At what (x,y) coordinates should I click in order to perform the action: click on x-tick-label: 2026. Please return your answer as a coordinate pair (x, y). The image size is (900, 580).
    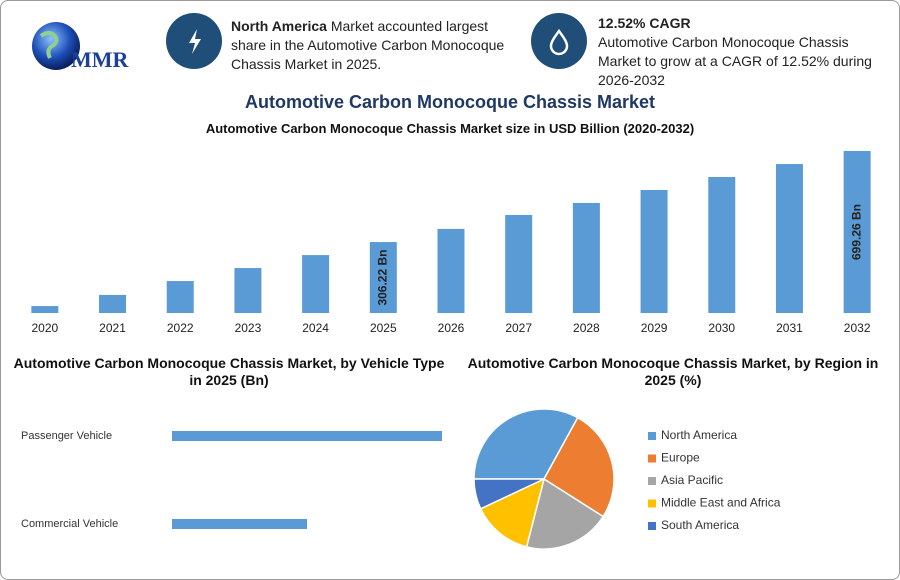
    Looking at the image, I should click on (451, 328).